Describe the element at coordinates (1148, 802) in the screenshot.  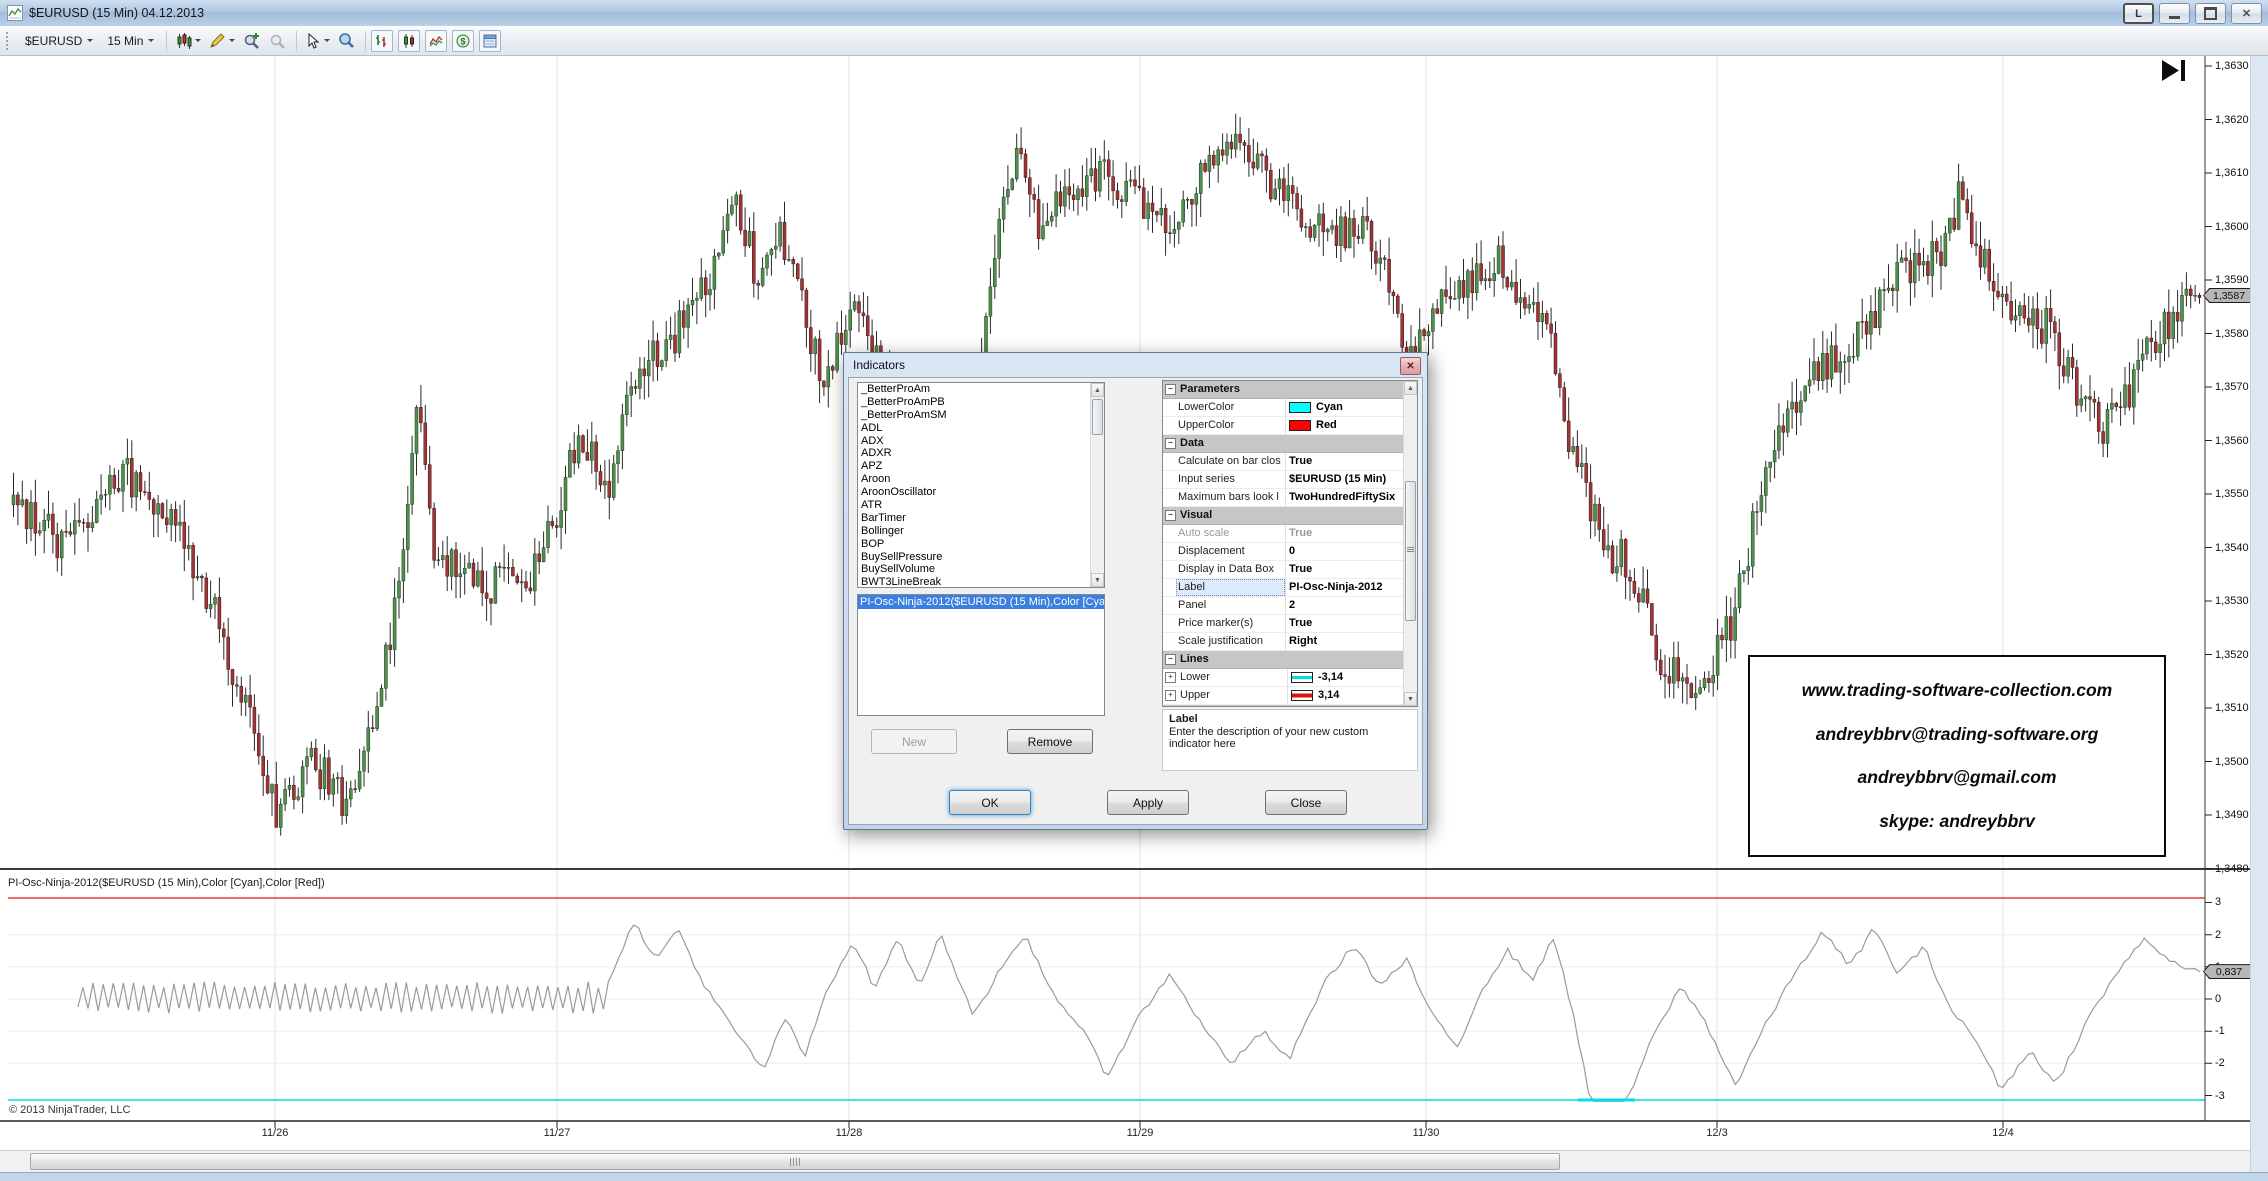
I see `apply-button: Apply` at that location.